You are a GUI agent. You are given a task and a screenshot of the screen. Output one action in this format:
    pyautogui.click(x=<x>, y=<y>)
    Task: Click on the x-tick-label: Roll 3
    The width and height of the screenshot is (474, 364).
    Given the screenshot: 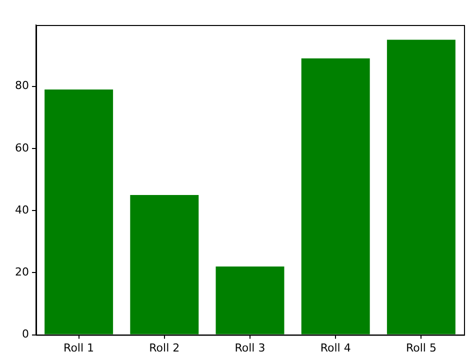 What is the action you would take?
    pyautogui.click(x=250, y=347)
    